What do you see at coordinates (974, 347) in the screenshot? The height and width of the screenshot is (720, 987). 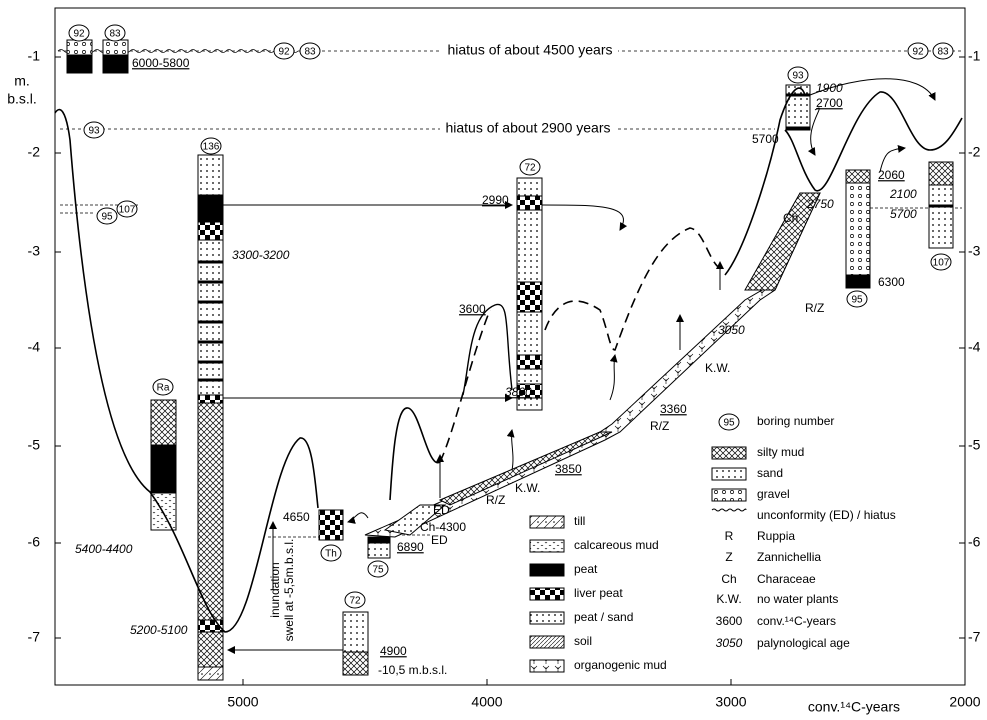 I see `y-tick-label-right: -4` at bounding box center [974, 347].